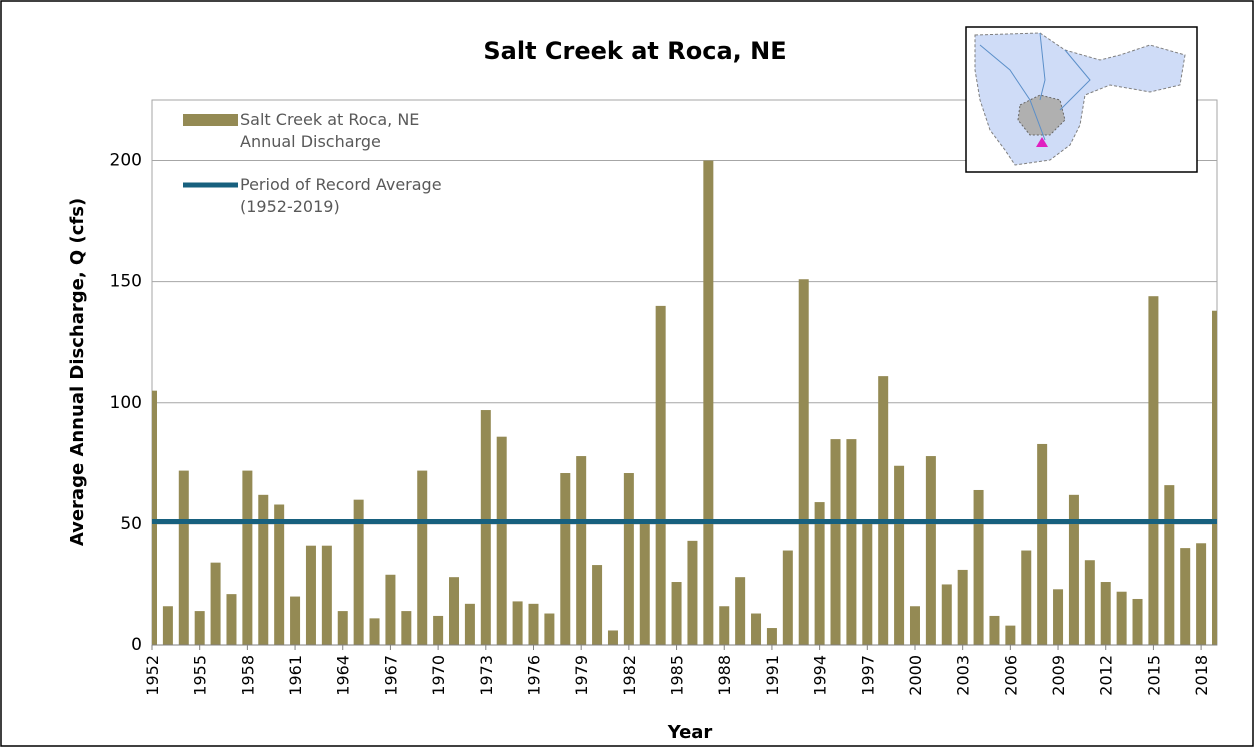 This screenshot has width=1254, height=747. Describe the element at coordinates (390, 675) in the screenshot. I see `x-tick-label: 1967` at that location.